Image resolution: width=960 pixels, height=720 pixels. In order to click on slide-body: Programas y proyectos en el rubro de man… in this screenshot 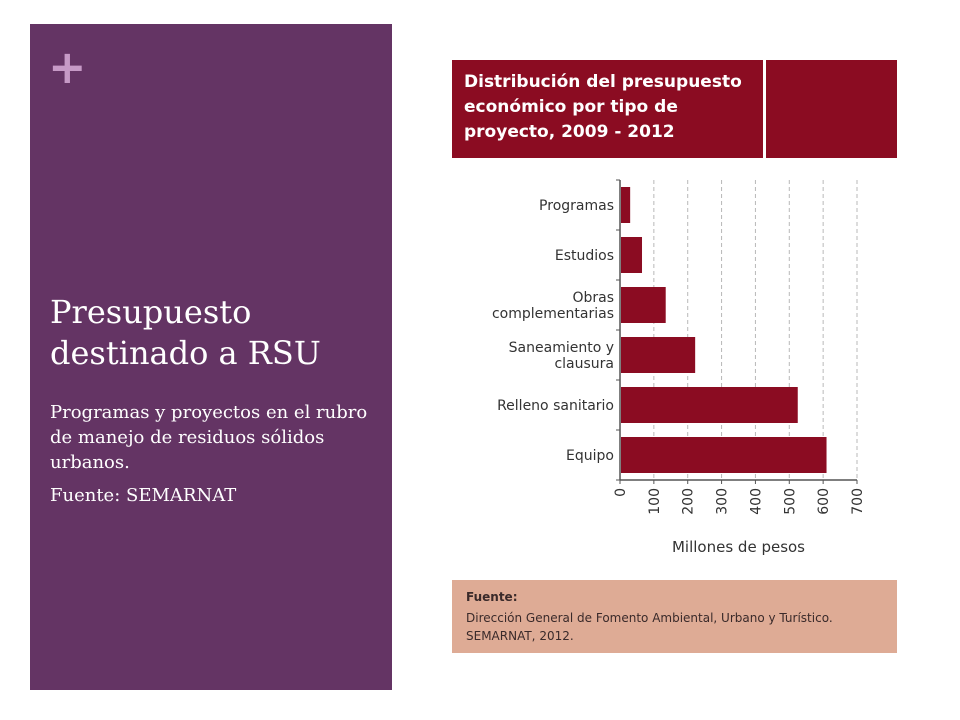, I will do `click(215, 458)`.